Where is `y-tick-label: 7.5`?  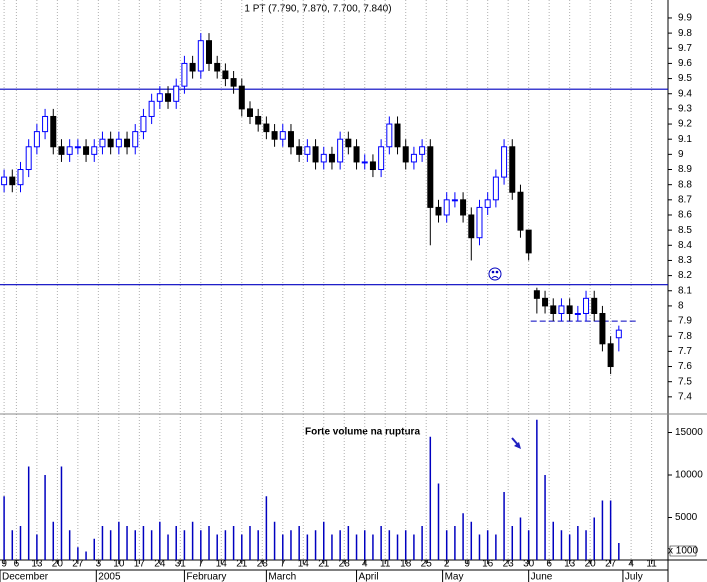 y-tick-label: 7.5 is located at coordinates (685, 381).